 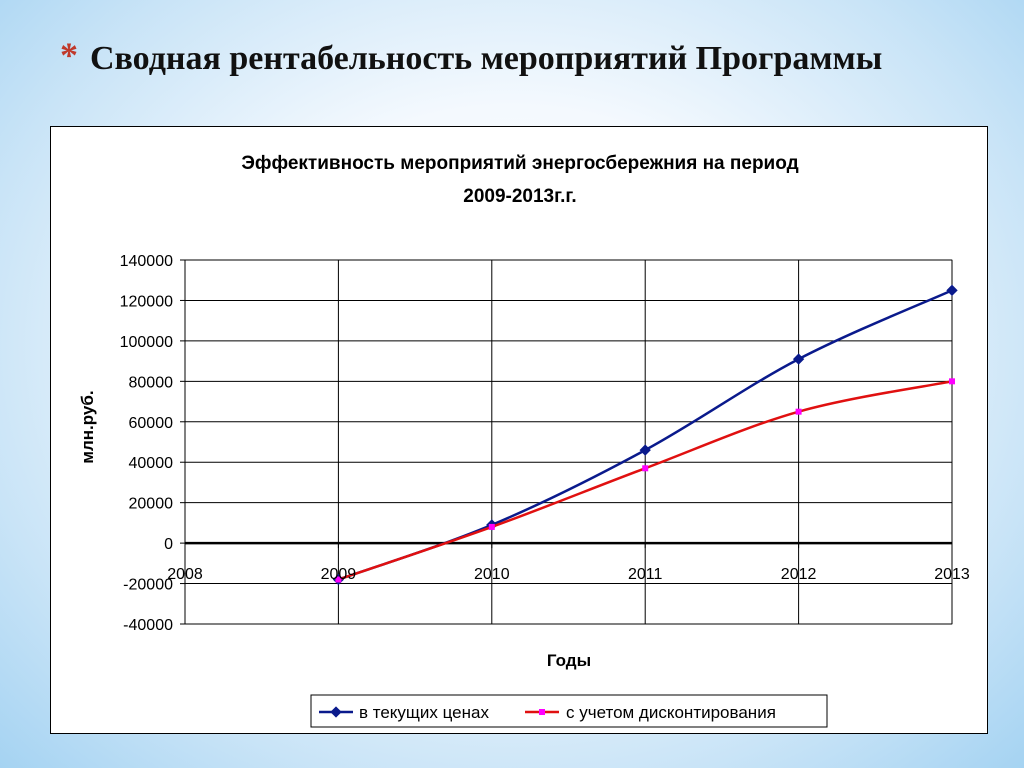 I want to click on legend: в текущих ценах с учетом дисконтирования, so click(x=569, y=711).